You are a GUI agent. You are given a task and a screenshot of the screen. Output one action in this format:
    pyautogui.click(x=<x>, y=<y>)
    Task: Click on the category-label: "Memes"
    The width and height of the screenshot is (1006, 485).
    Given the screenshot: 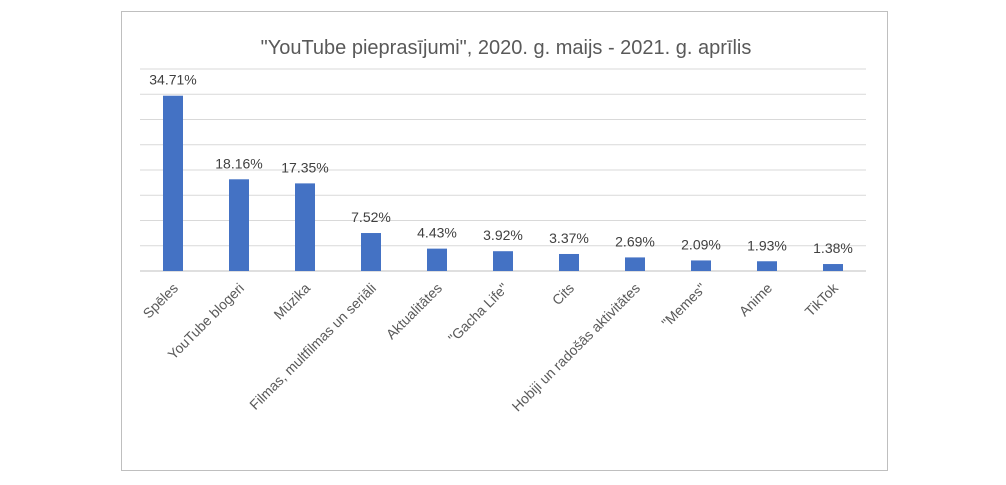 What is the action you would take?
    pyautogui.click(x=683, y=305)
    